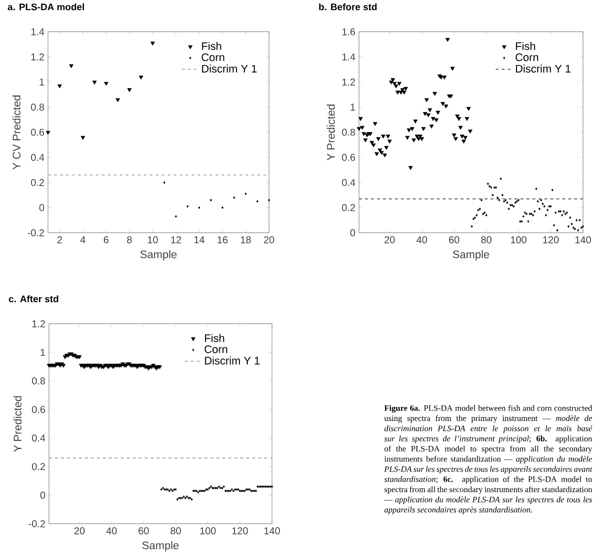  I want to click on x-tick-label: 8, so click(129, 240).